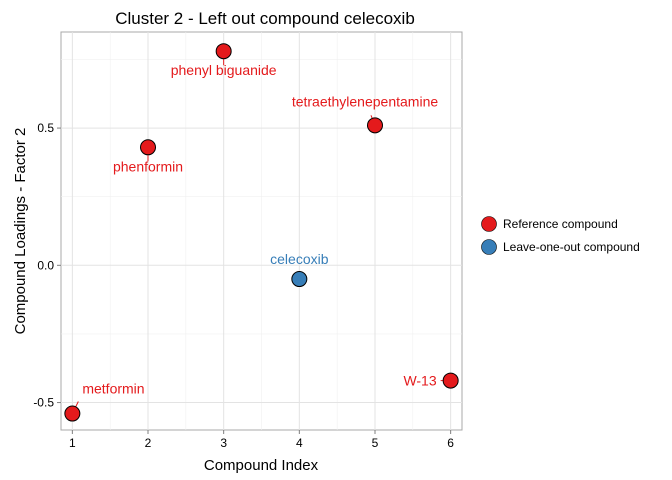 This screenshot has height=480, width=672. I want to click on y-tick-label: -0.5, so click(43, 403).